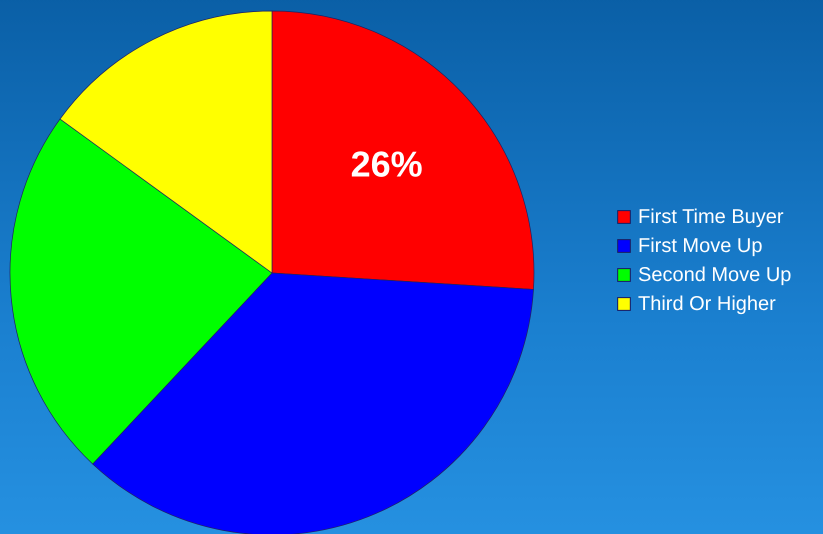 This screenshot has height=534, width=823. Describe the element at coordinates (715, 275) in the screenshot. I see `legend-label: Second Move Up` at that location.